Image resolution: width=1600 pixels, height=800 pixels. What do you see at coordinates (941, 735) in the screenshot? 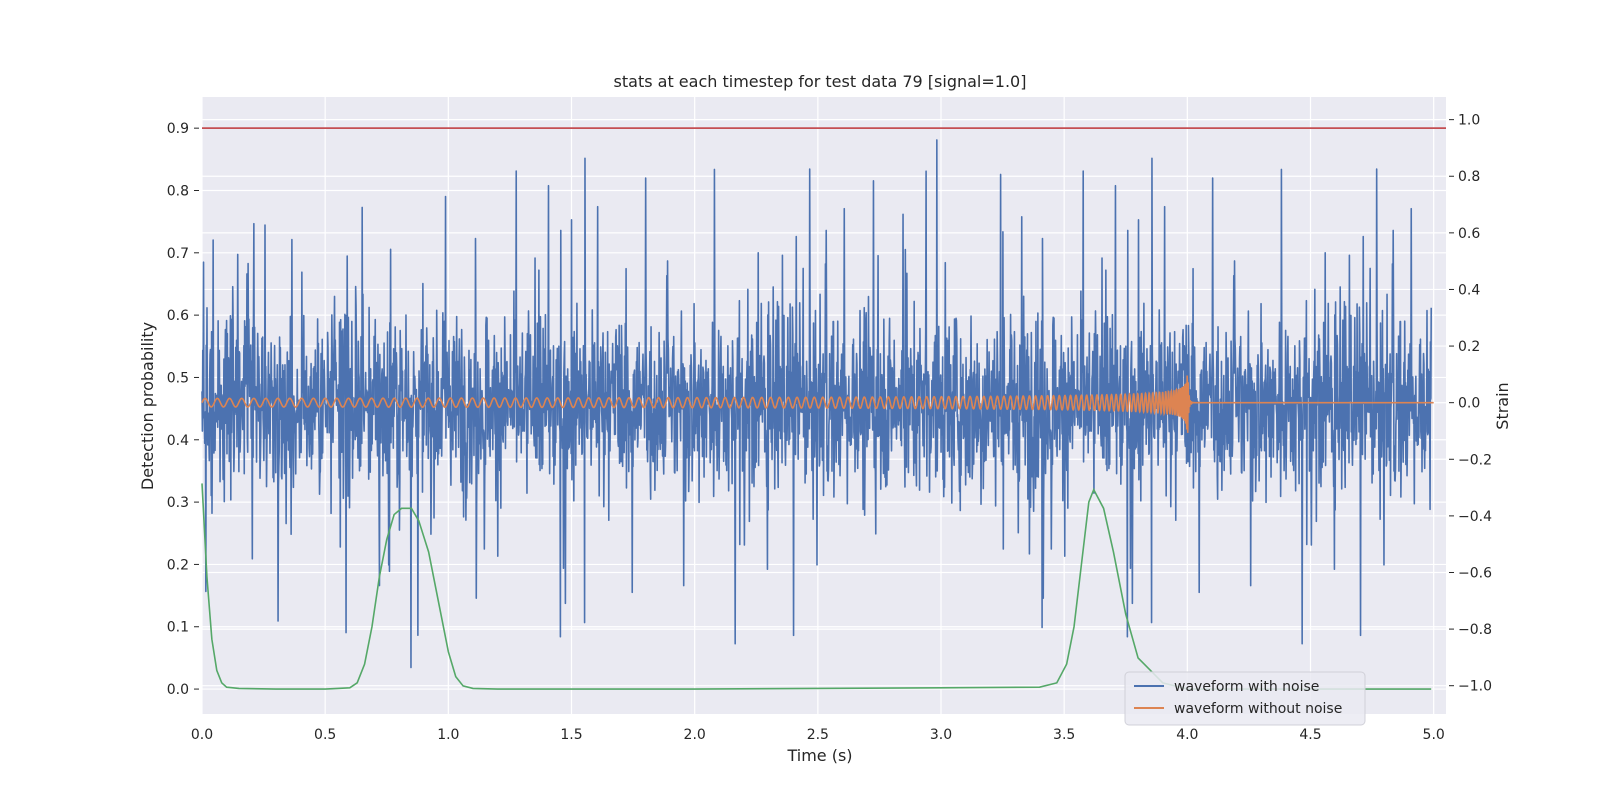
I see `x-tick-label-6: 3.0` at bounding box center [941, 735].